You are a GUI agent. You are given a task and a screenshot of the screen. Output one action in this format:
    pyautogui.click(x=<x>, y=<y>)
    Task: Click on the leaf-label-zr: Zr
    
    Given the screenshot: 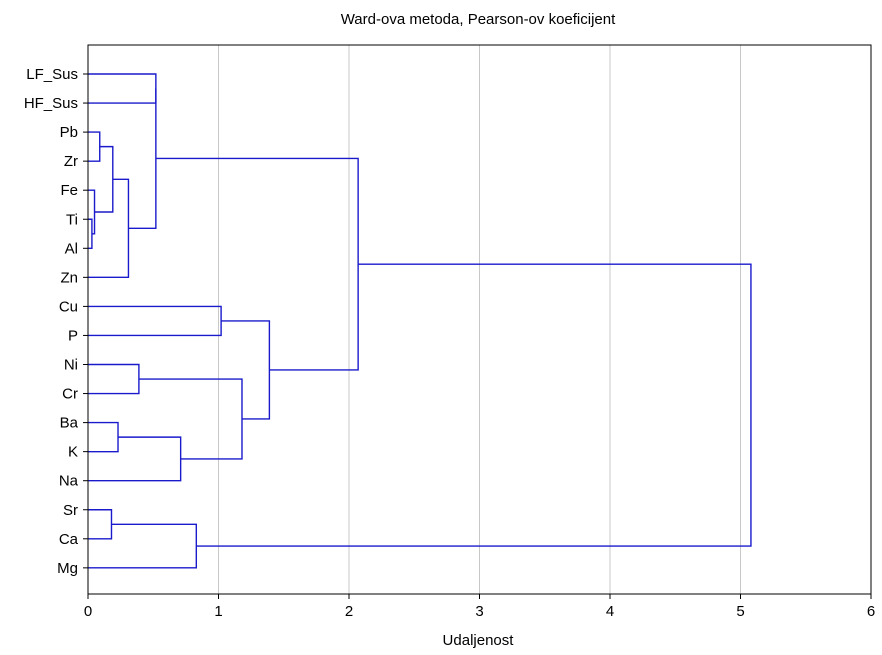 What is the action you would take?
    pyautogui.click(x=71, y=161)
    